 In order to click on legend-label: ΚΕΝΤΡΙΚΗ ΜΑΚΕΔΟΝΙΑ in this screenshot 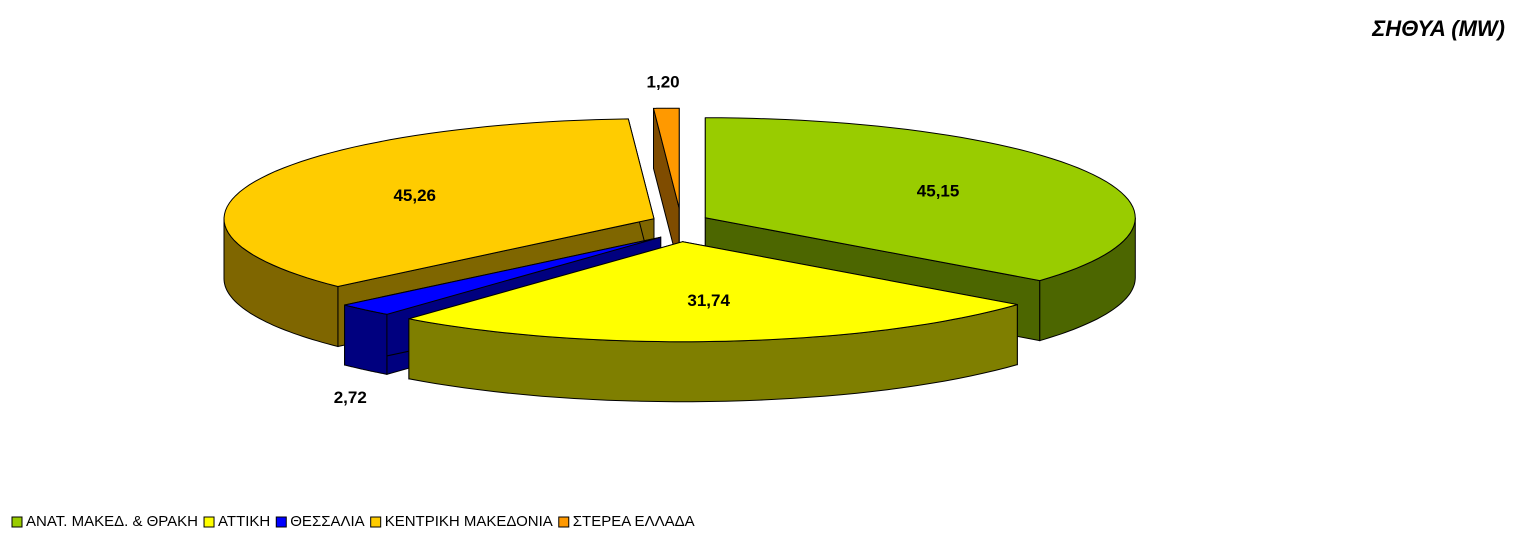, I will do `click(469, 521)`.